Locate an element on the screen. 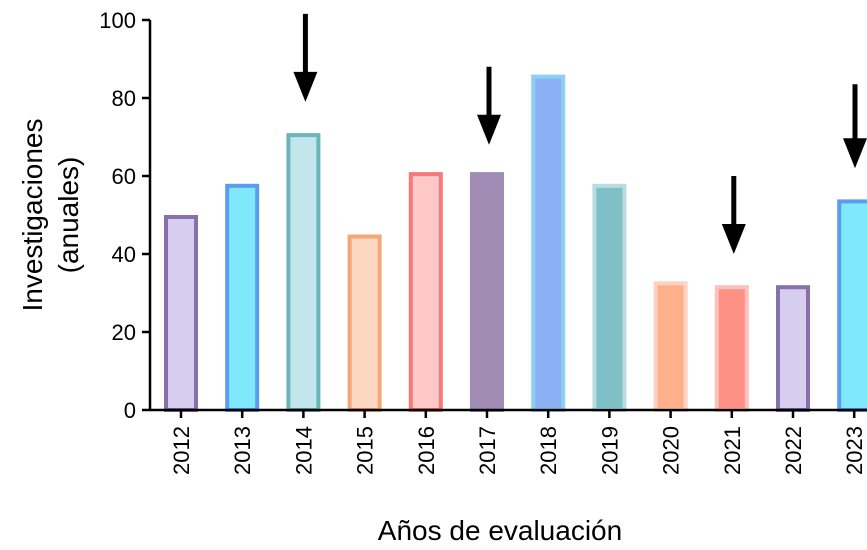  bar-2022 is located at coordinates (793, 349).